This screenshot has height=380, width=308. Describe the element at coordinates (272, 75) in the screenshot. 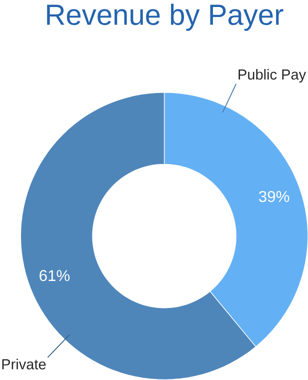

I see `slice-label: Public Pay` at that location.